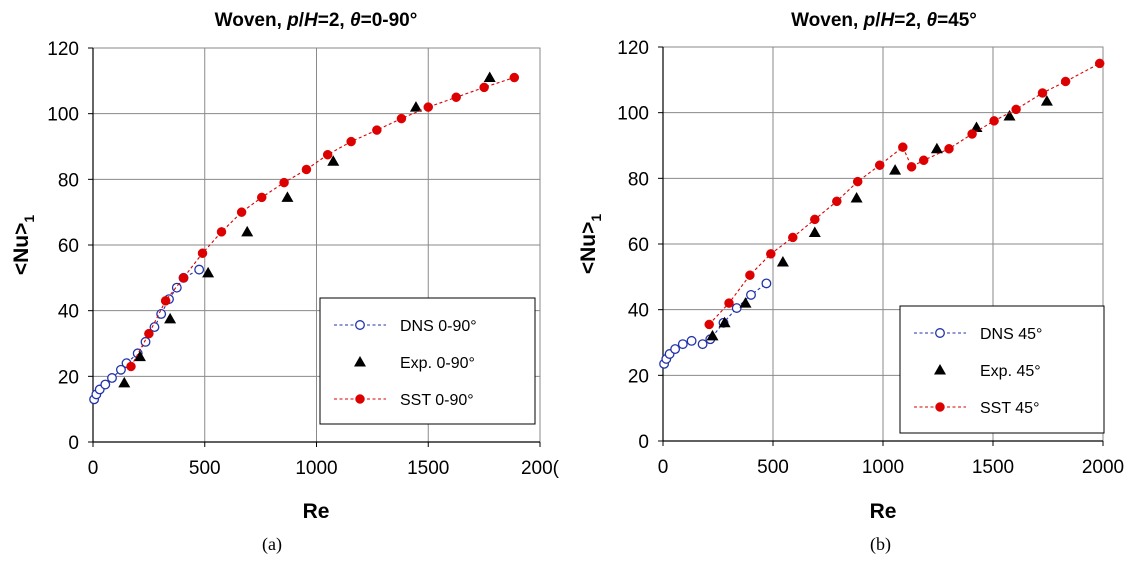 This screenshot has width=1134, height=563. I want to click on title-part: Woven,, so click(827, 20).